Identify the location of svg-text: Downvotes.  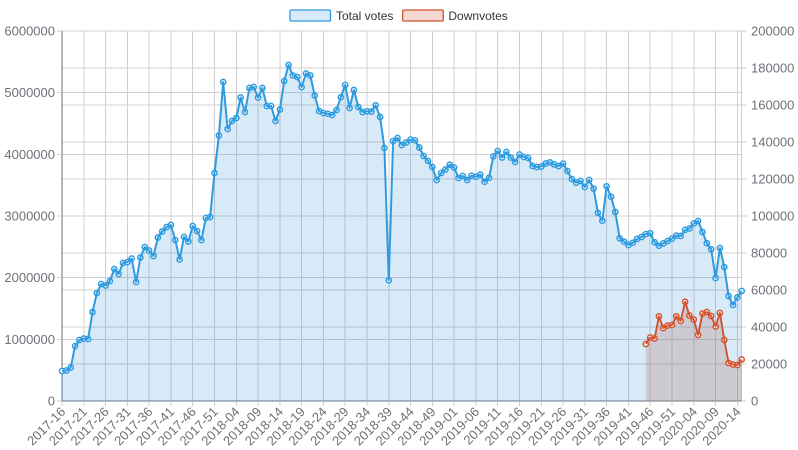
(477, 16).